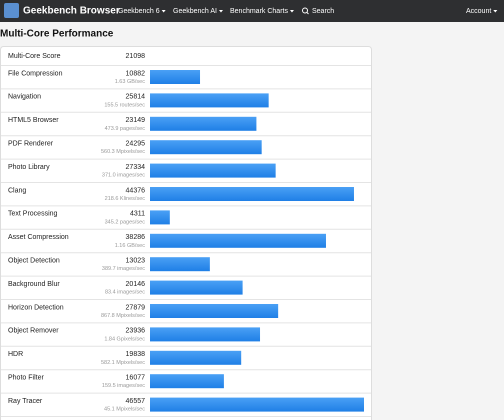  I want to click on score: 24295, so click(136, 144).